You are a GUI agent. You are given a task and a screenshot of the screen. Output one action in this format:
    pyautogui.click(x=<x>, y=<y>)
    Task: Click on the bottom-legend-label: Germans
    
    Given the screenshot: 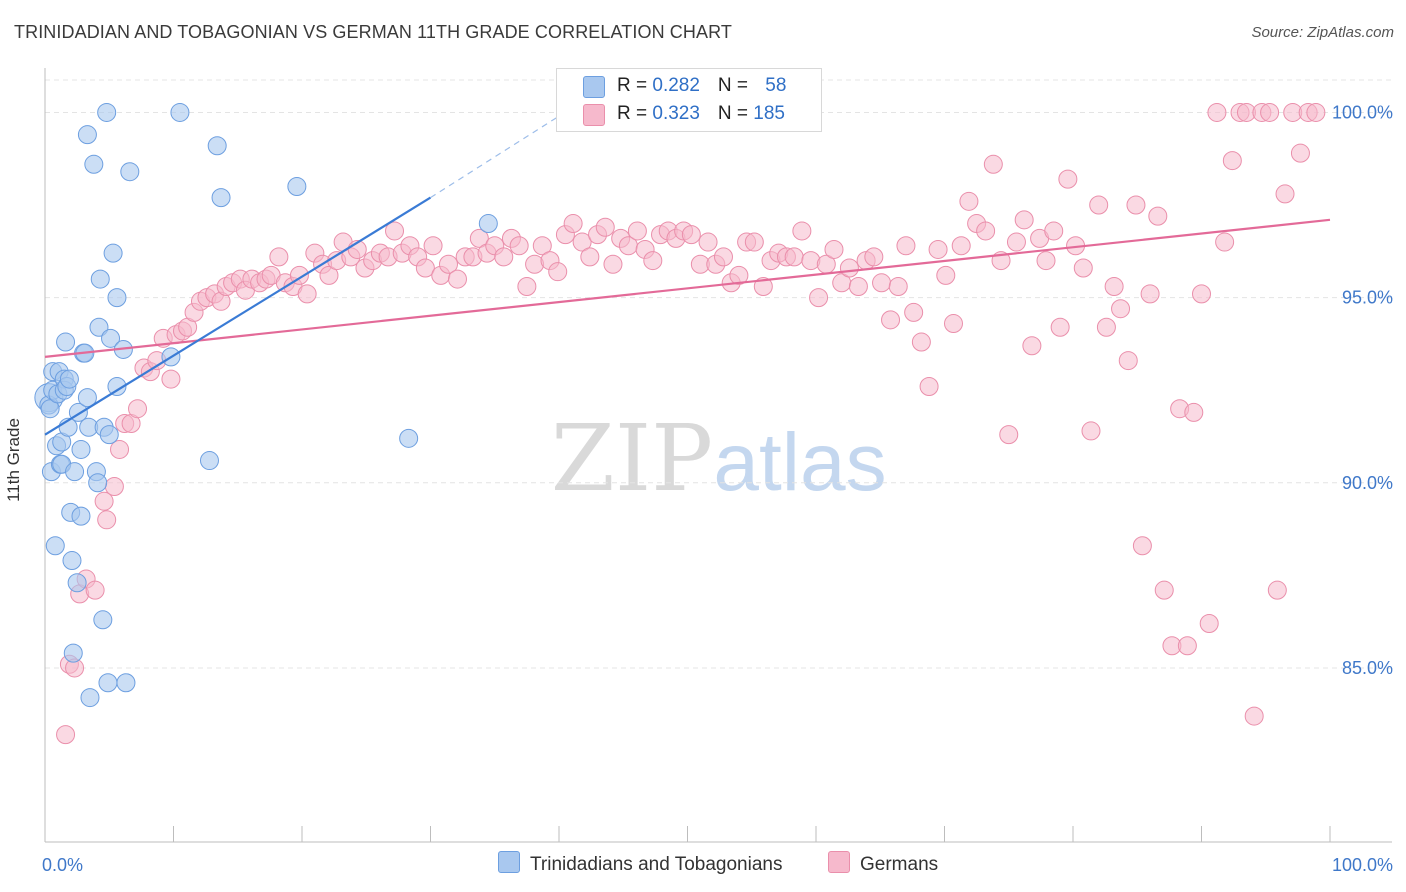 What is the action you would take?
    pyautogui.click(x=899, y=864)
    